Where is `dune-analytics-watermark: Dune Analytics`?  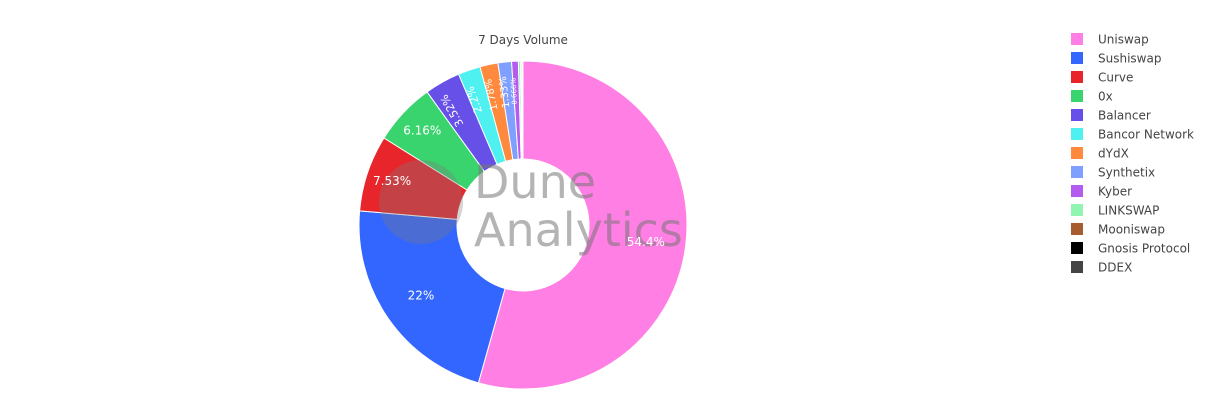
dune-analytics-watermark: Dune Analytics is located at coordinates (531, 206).